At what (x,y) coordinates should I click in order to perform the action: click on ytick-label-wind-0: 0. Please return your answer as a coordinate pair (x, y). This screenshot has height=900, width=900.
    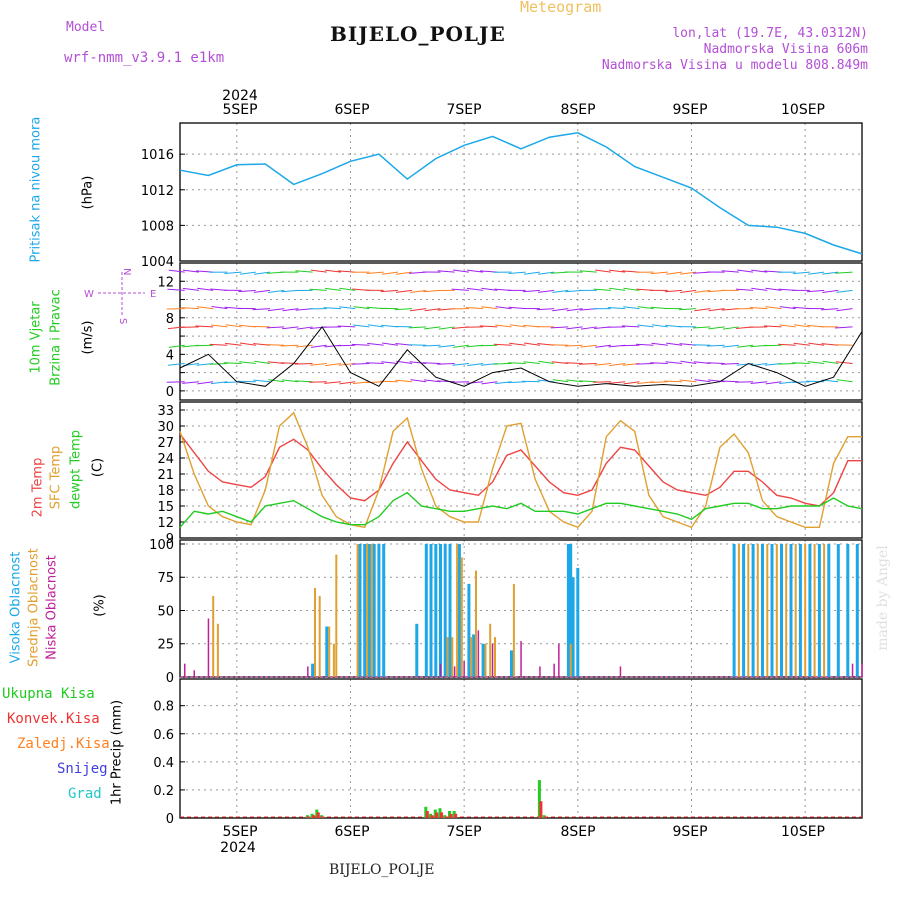
    Looking at the image, I should click on (170, 392).